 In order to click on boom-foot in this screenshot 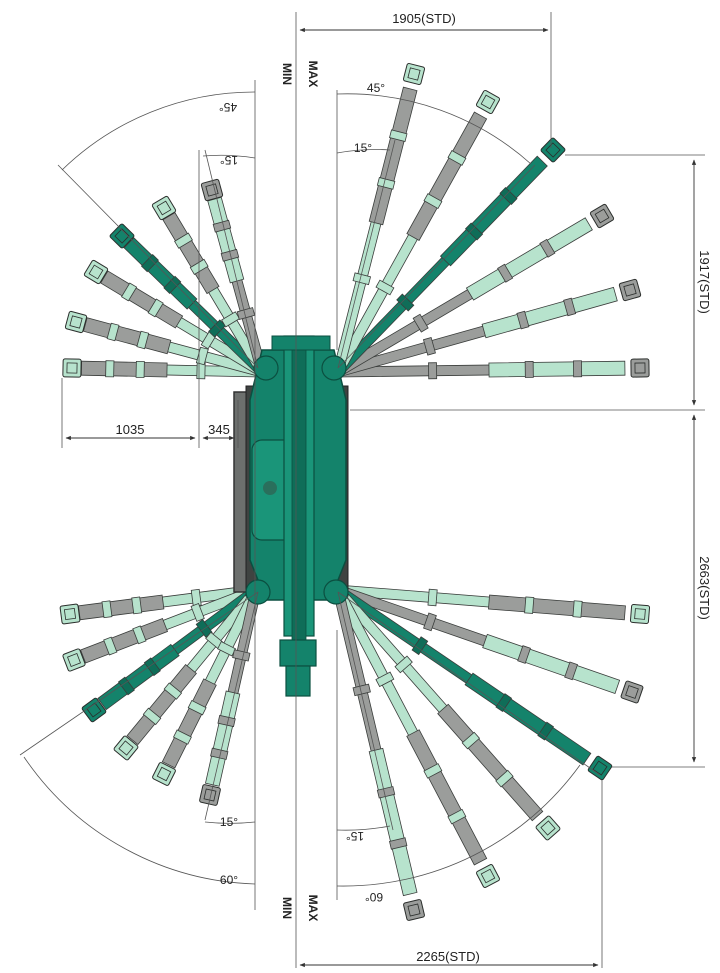, I will do `click(301, 343)`.